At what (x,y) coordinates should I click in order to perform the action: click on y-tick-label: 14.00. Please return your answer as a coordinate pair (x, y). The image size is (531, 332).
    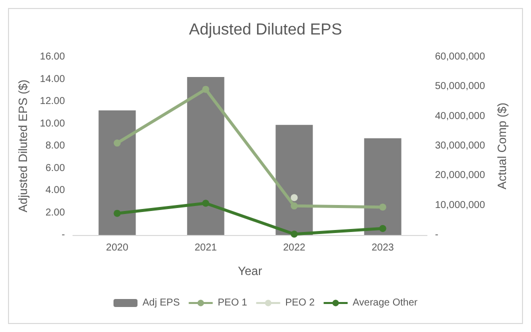
    Looking at the image, I should click on (53, 79).